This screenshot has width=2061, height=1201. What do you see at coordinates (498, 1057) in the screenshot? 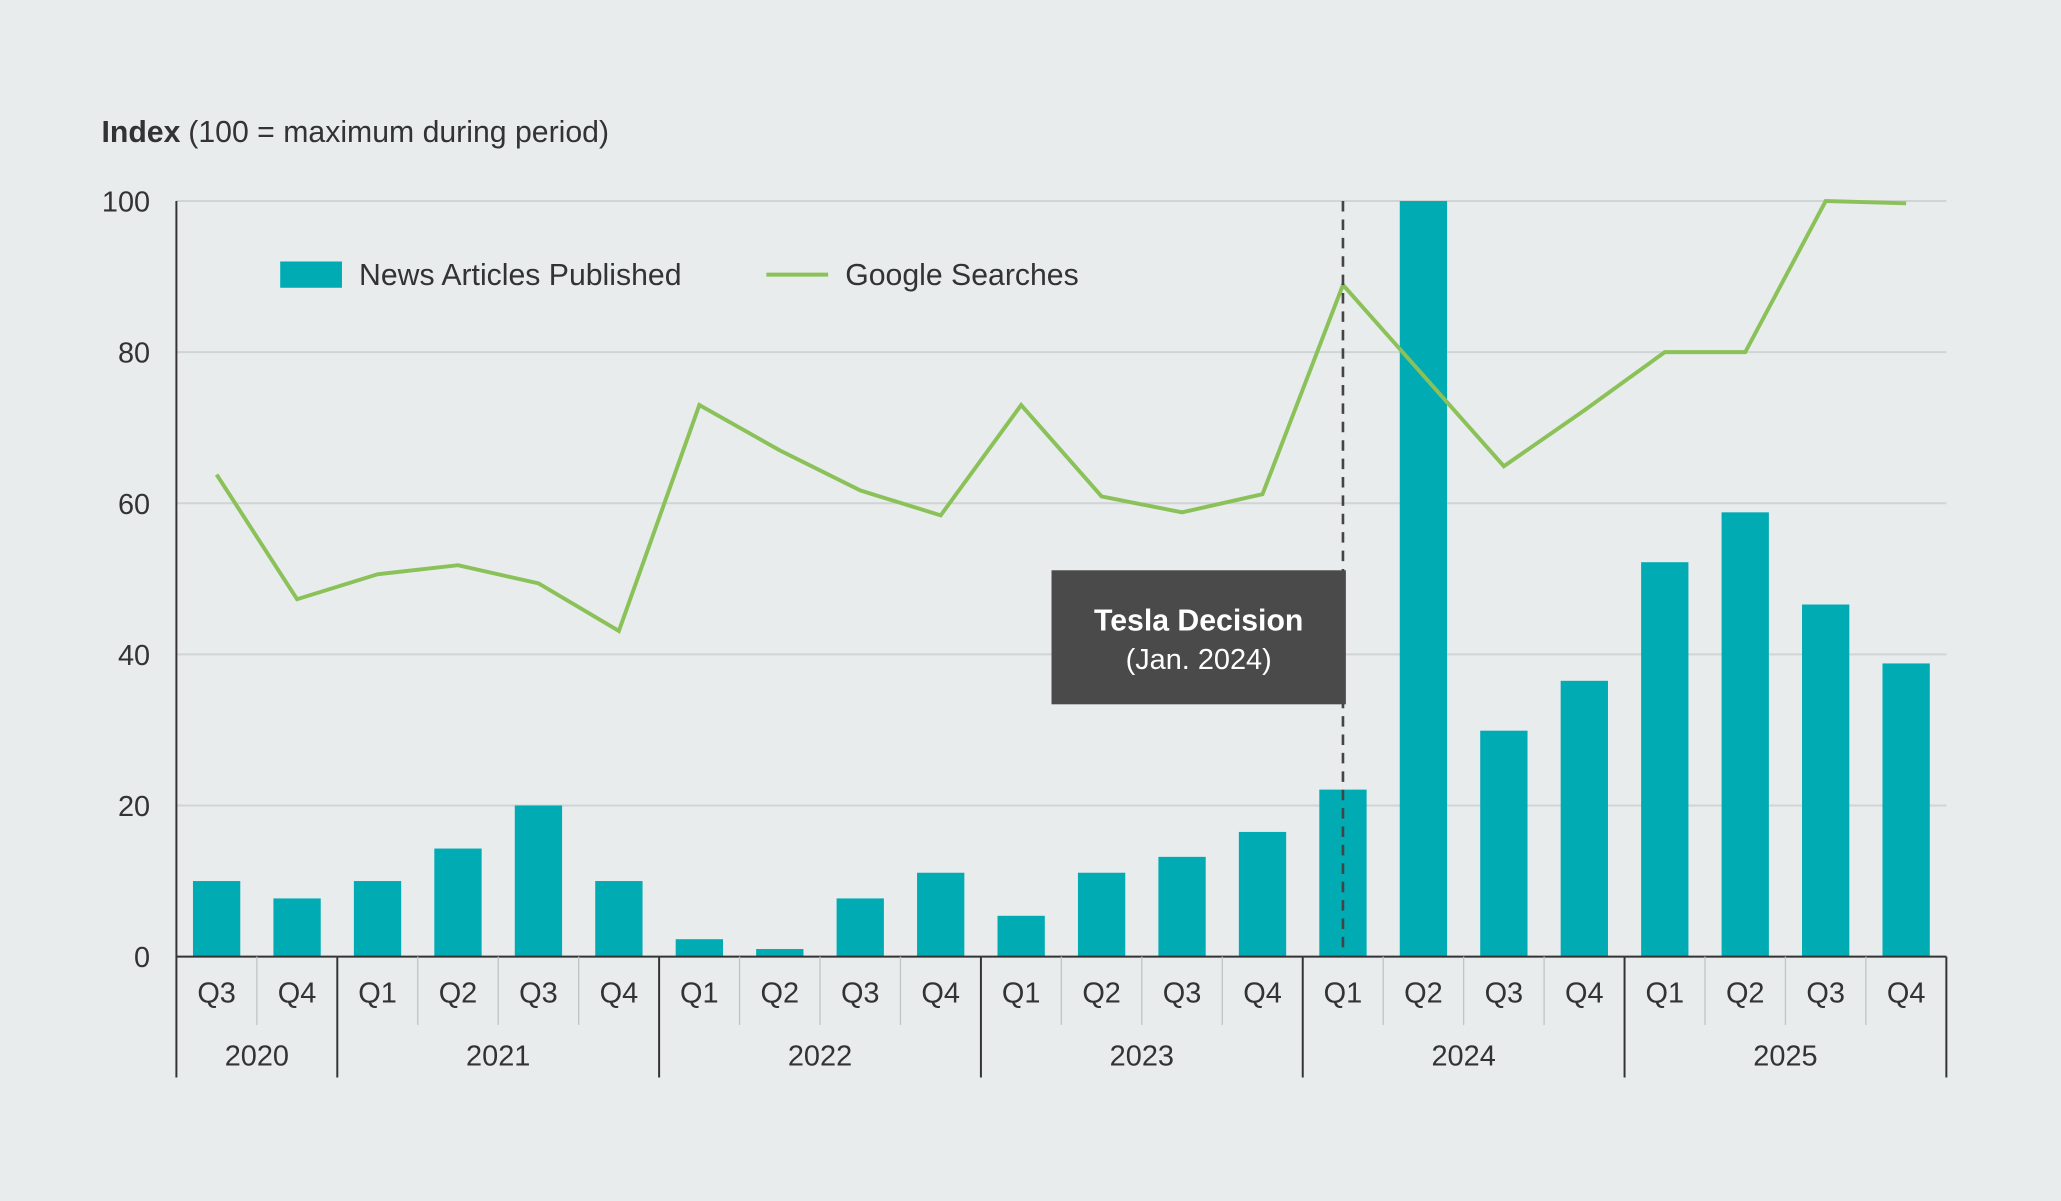
I see `year-label: 2021` at bounding box center [498, 1057].